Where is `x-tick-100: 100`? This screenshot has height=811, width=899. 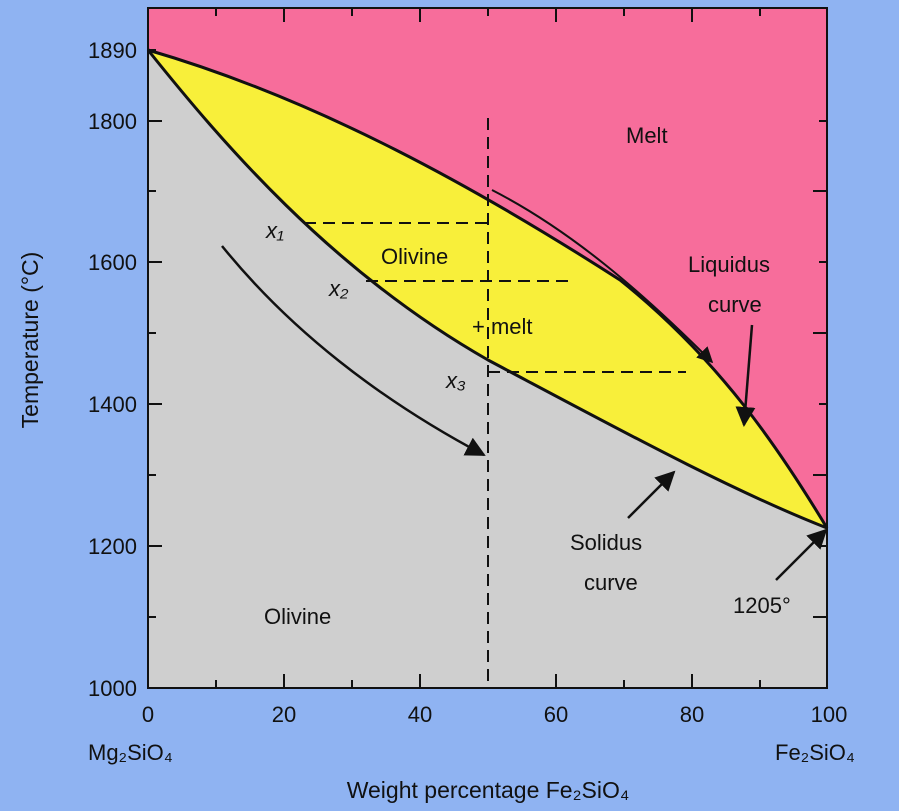 x-tick-100: 100 is located at coordinates (829, 714).